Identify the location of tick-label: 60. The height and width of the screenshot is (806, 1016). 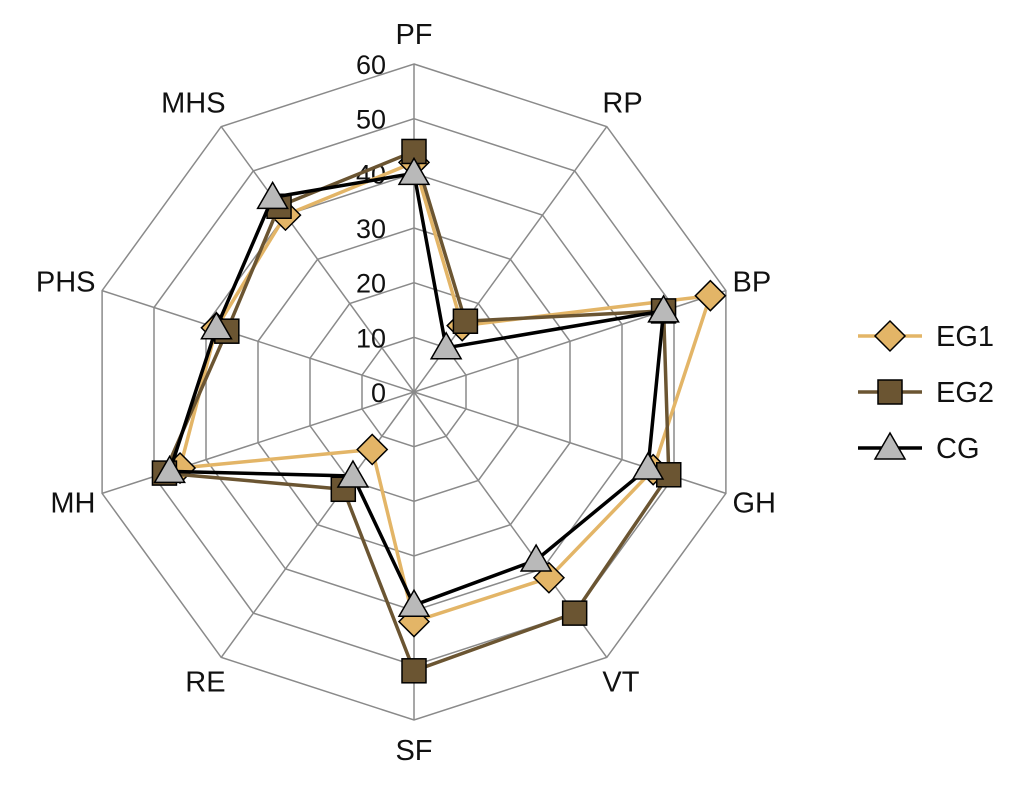
(371, 65).